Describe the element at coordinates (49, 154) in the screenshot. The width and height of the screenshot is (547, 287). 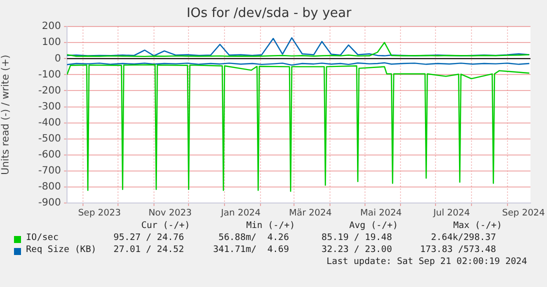
I see `y-tick-label: -600` at that location.